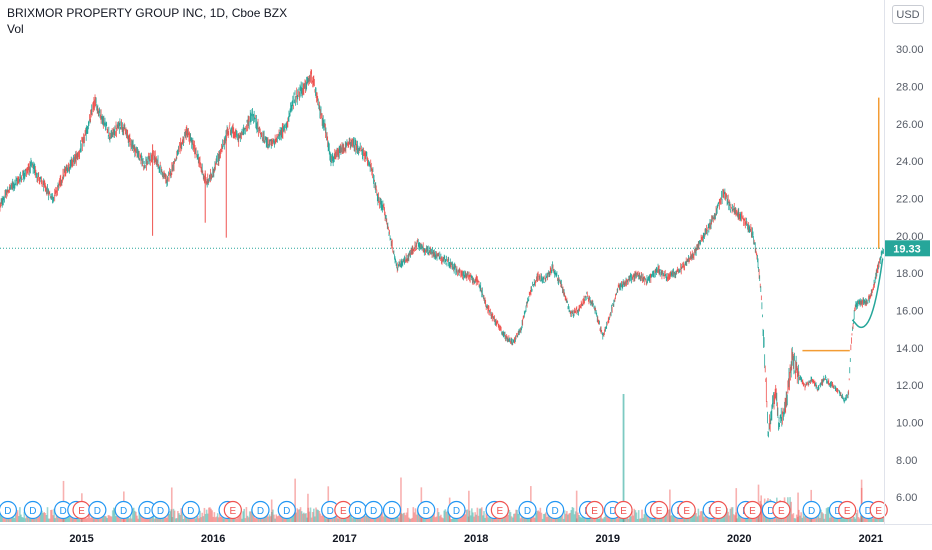 The width and height of the screenshot is (932, 550). Describe the element at coordinates (871, 539) in the screenshot. I see `x-tick-label: 2021` at that location.